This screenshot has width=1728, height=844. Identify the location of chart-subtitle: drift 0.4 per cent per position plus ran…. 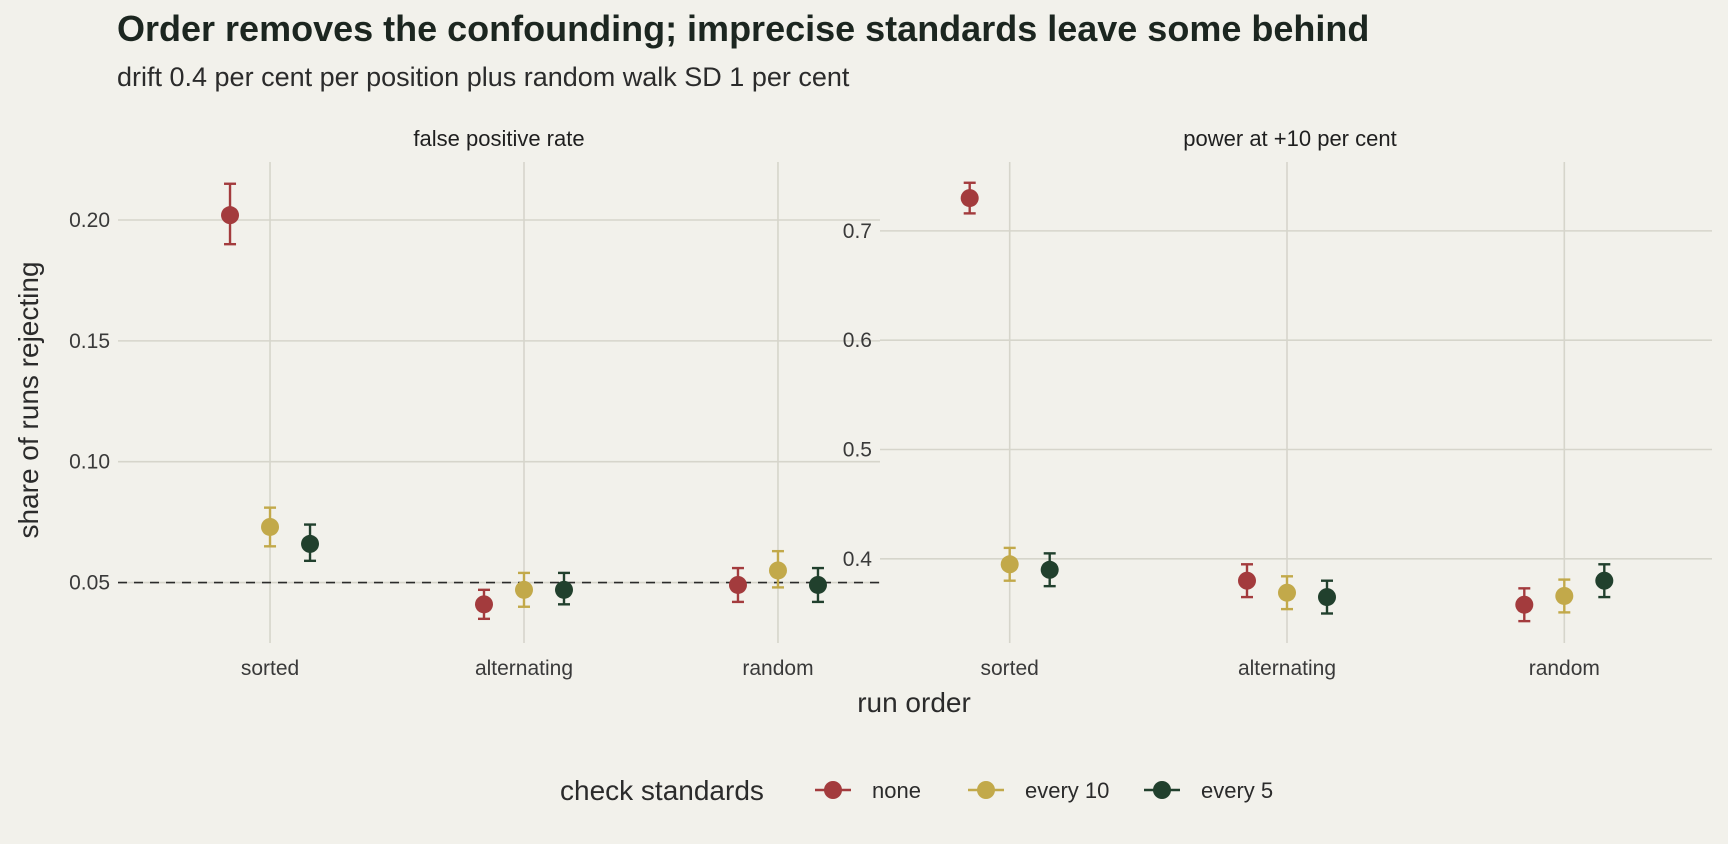
(483, 77).